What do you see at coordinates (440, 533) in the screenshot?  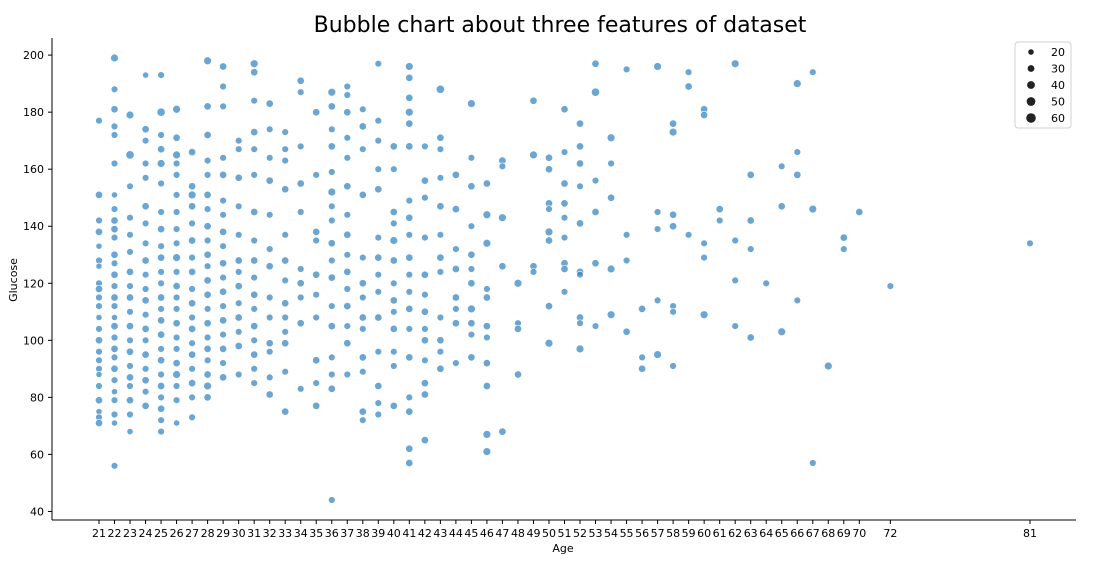 I see `x-tick-label: 43` at bounding box center [440, 533].